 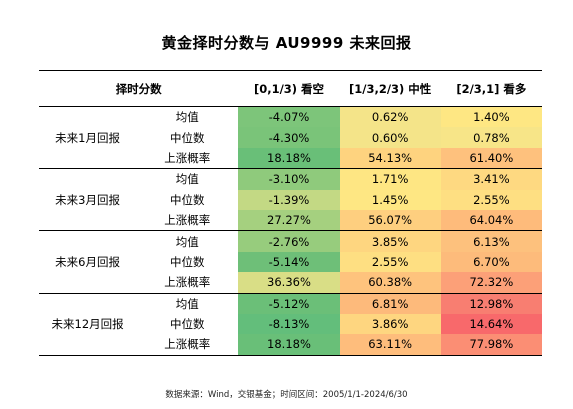 I want to click on value-cell: -4.30%, so click(x=289, y=137).